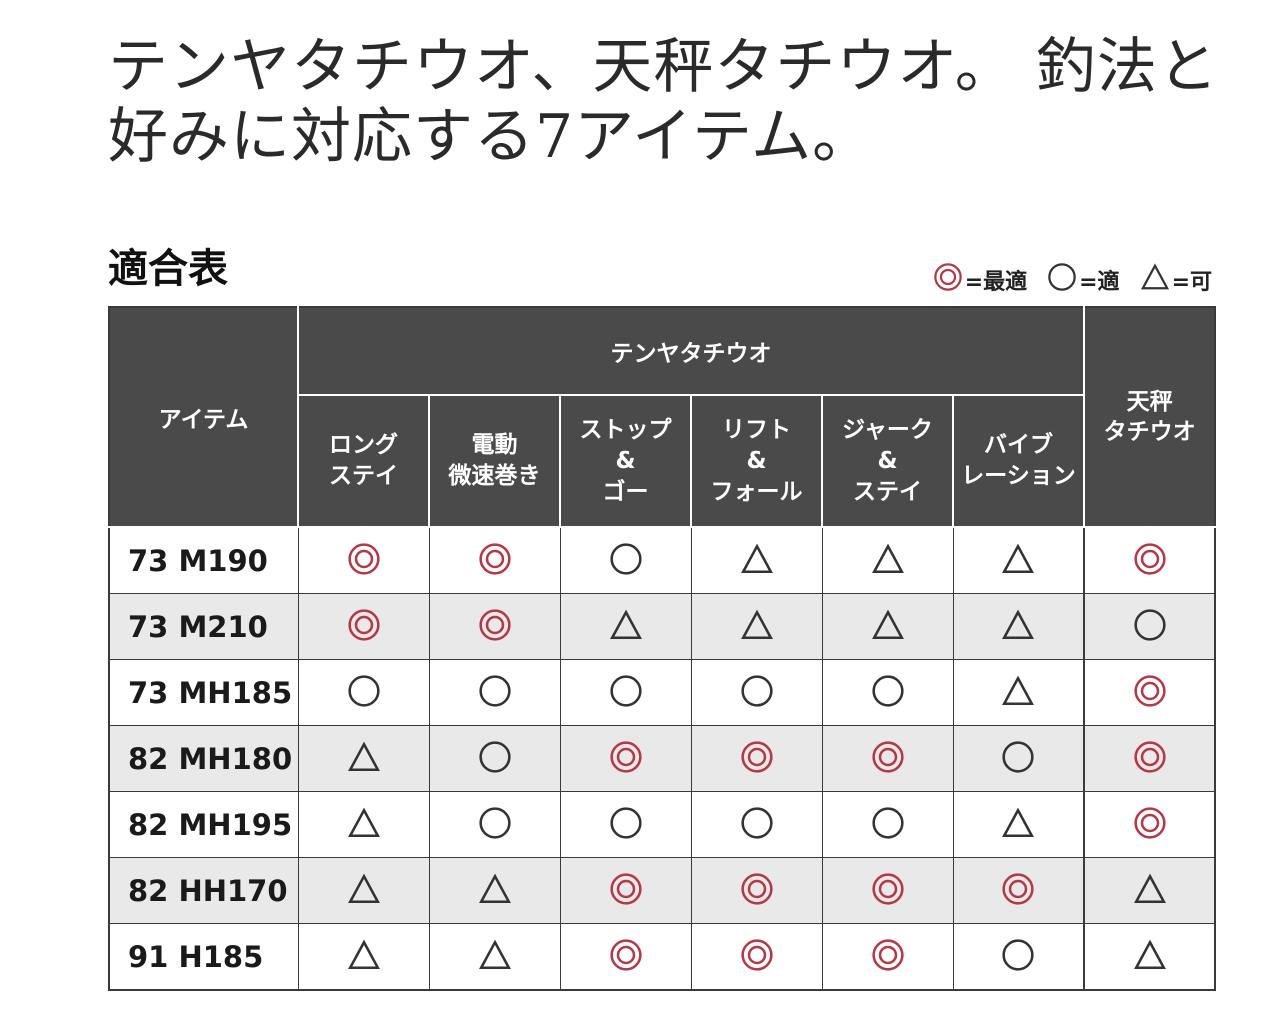 The width and height of the screenshot is (1280, 1015). I want to click on table-row: 73 MH185, so click(662, 692).